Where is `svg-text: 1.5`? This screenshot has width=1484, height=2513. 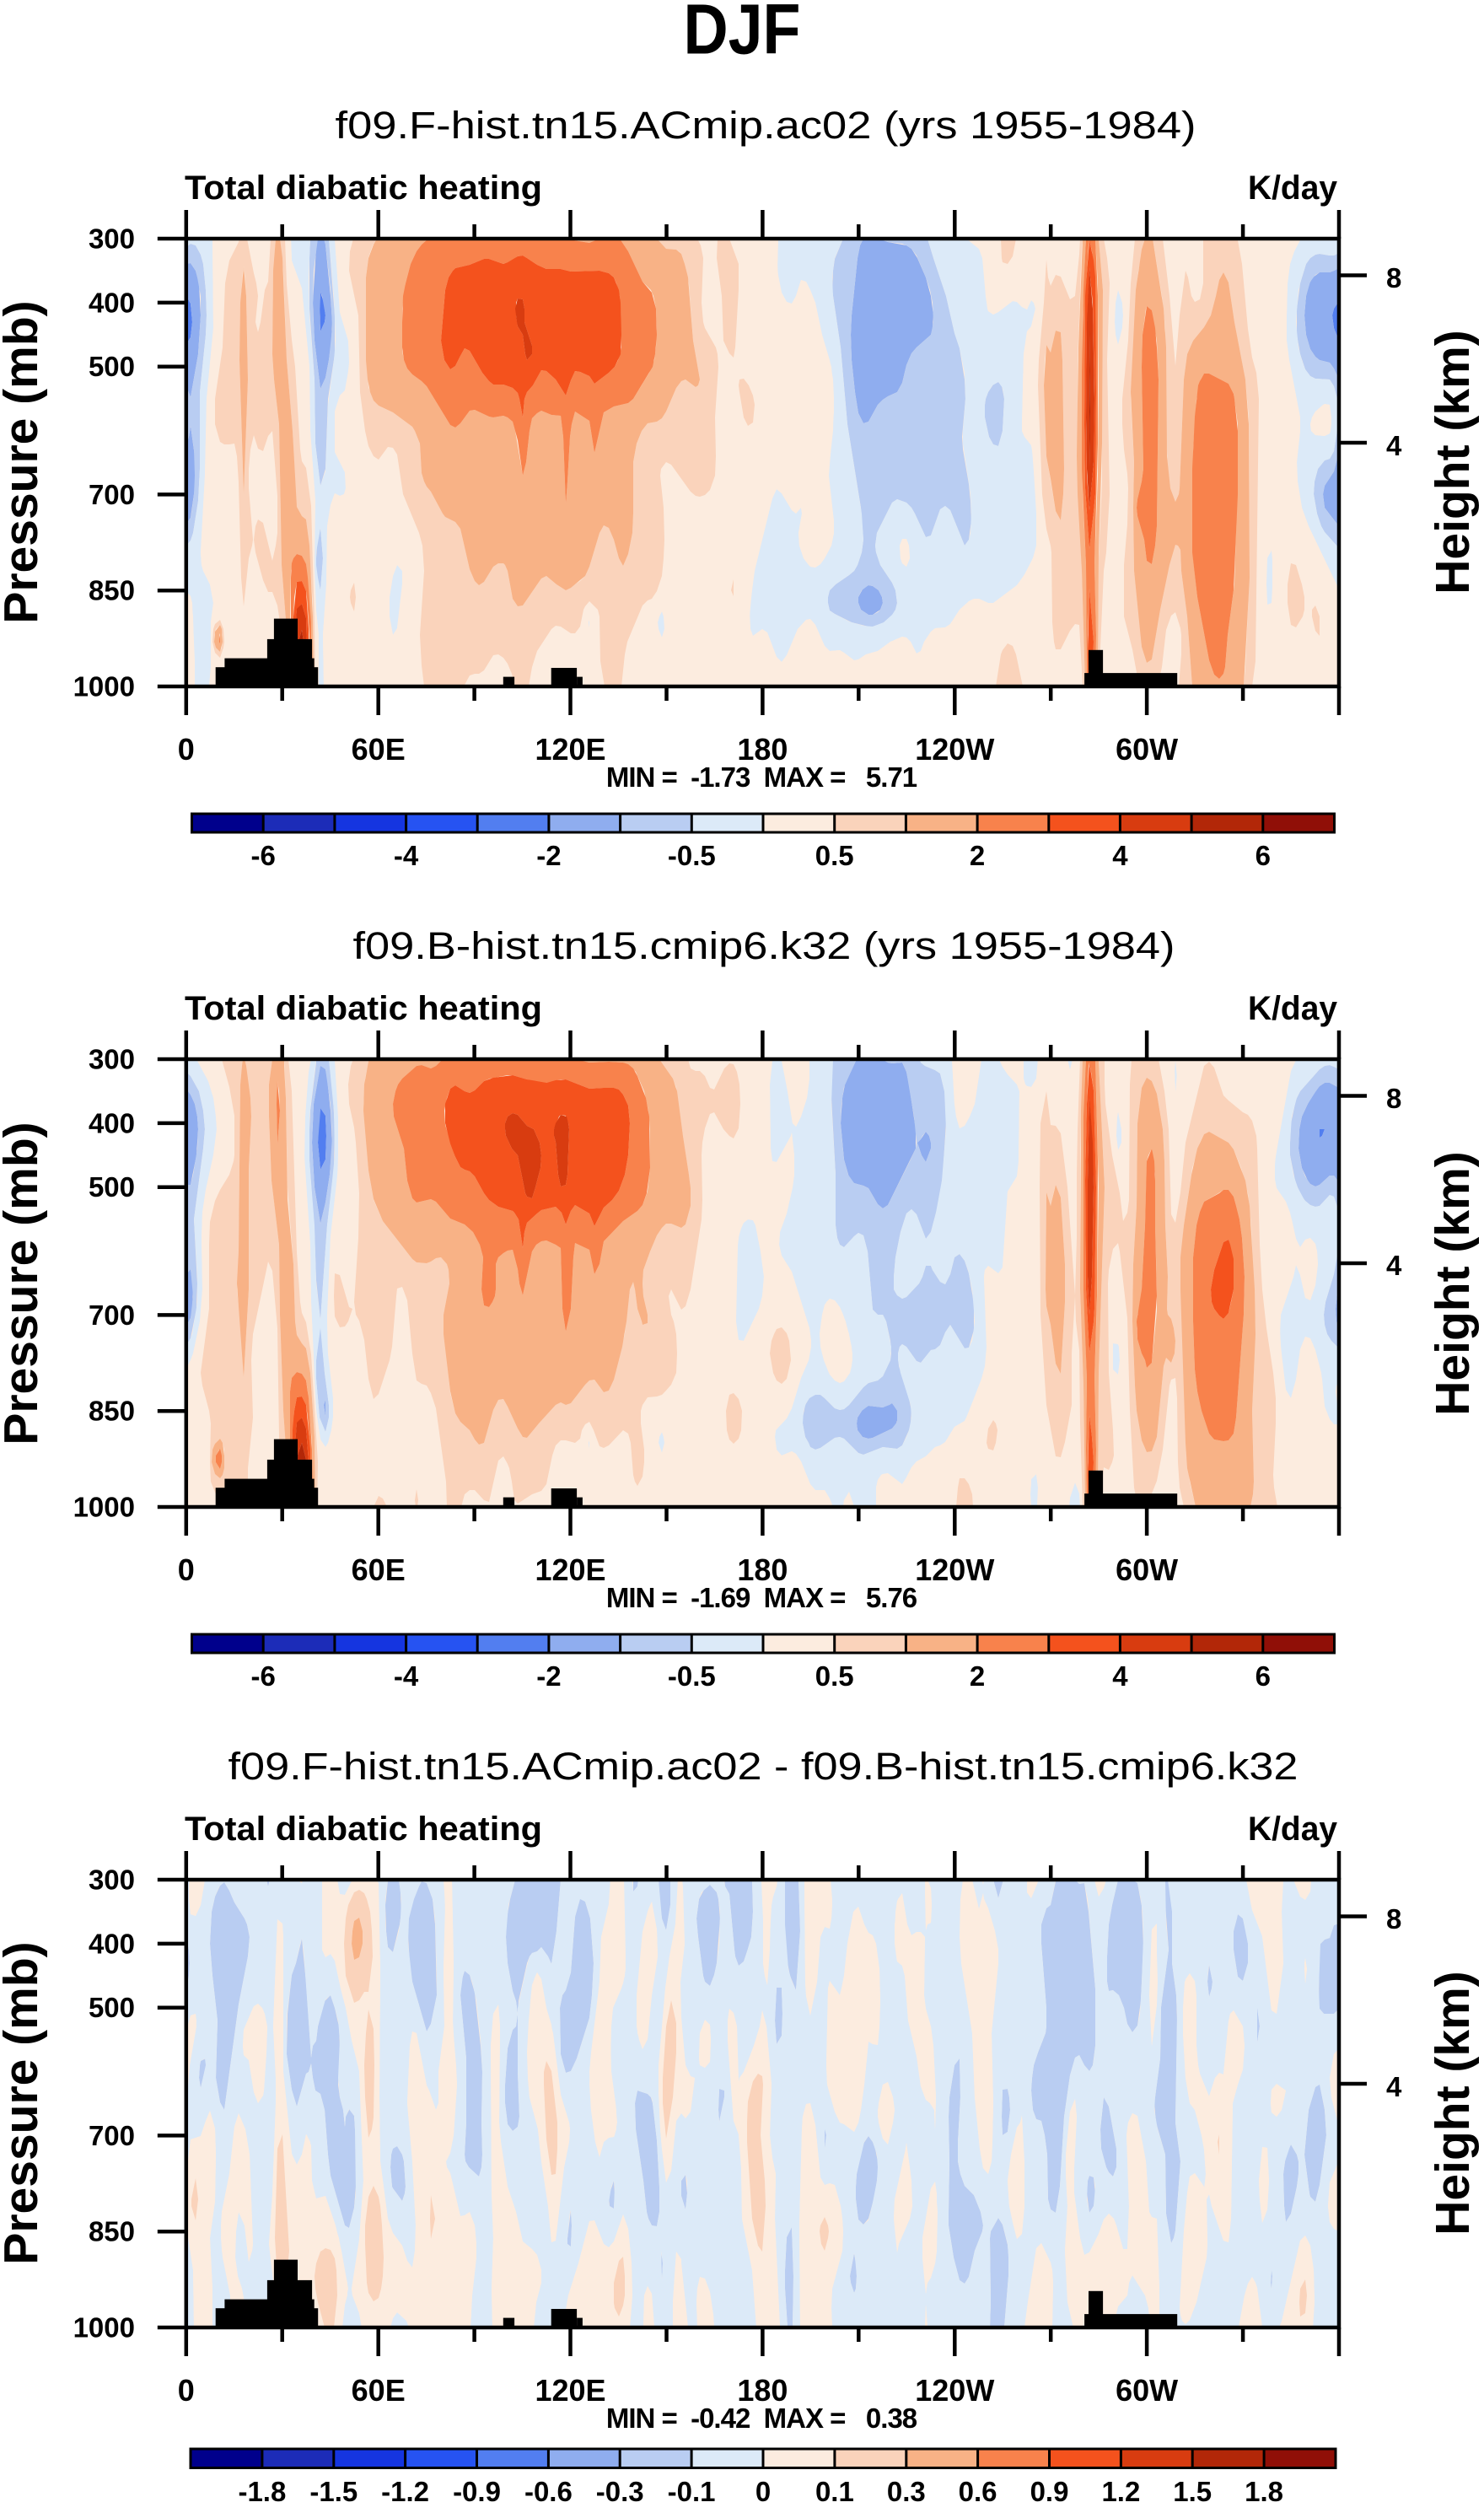
svg-text: 1.5 is located at coordinates (1192, 2491).